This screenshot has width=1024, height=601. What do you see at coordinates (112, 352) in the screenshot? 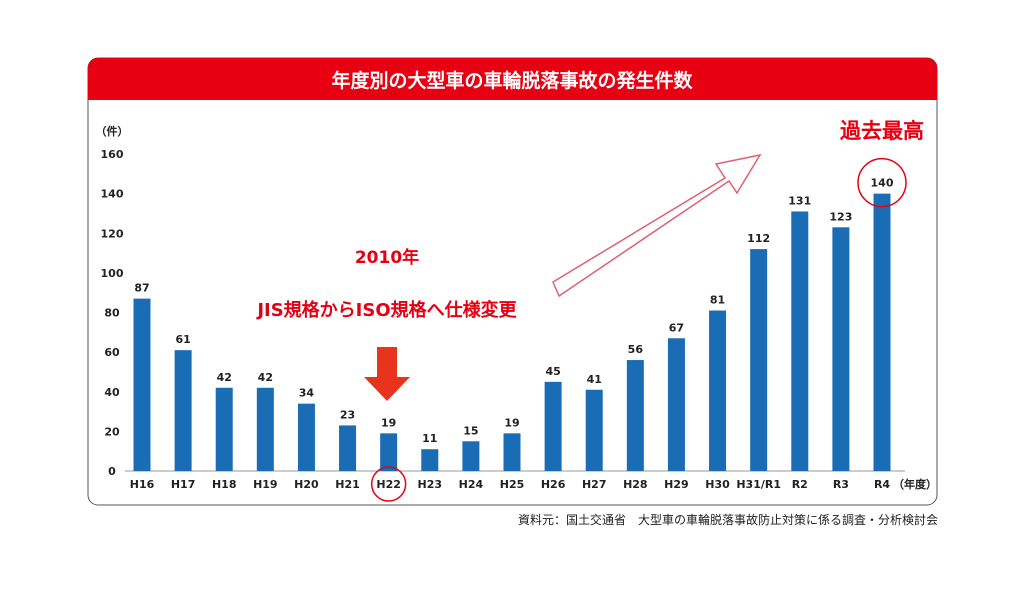
I see `y-tick-label: 60` at bounding box center [112, 352].